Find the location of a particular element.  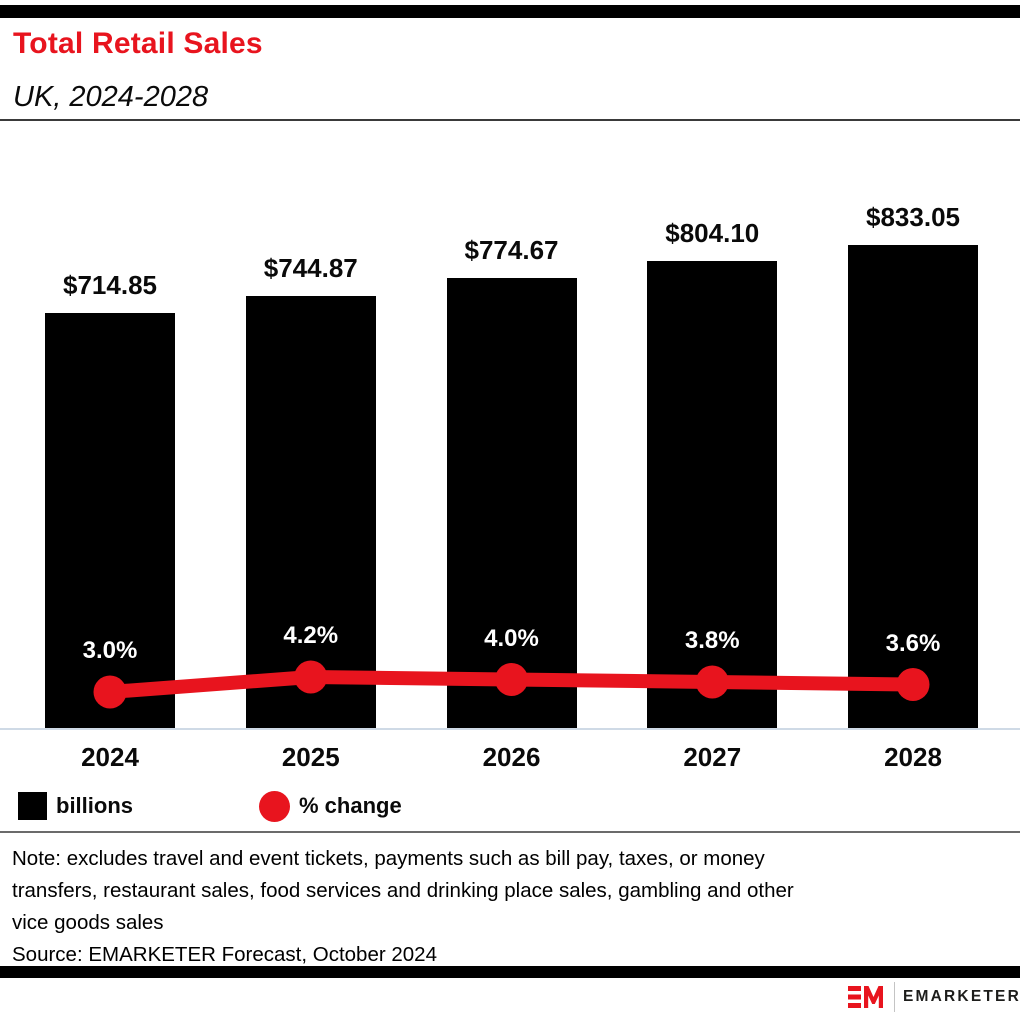

source-line: Source: EMARKETER Forecast, October 2024 is located at coordinates (224, 954).